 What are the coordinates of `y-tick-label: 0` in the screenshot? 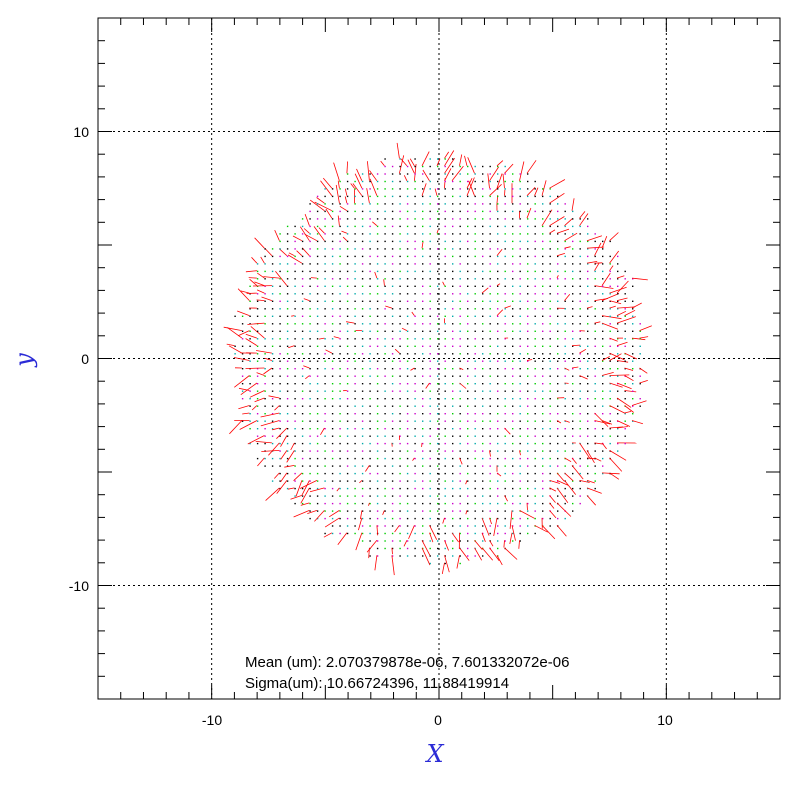 It's located at (85, 359).